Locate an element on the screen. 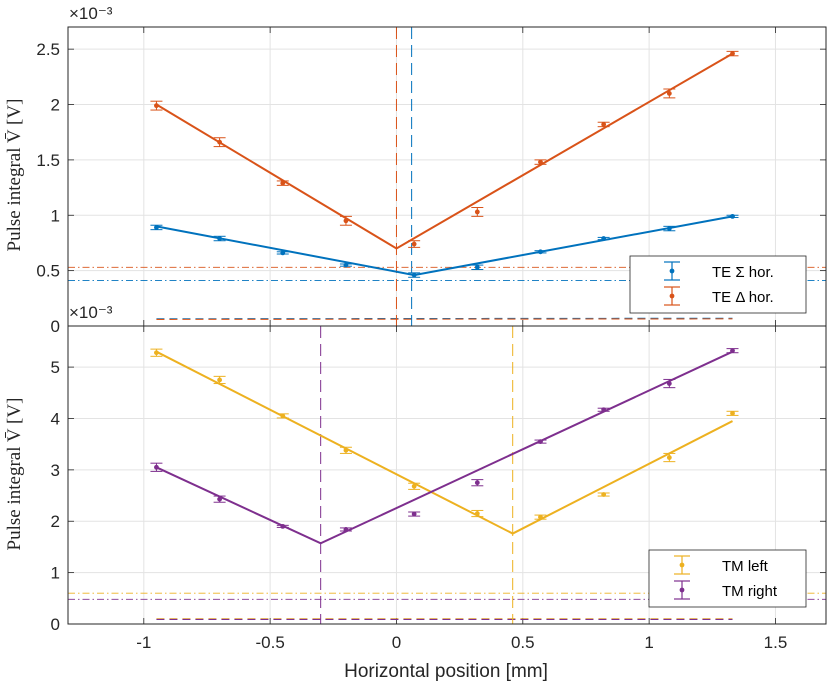  x-tick-label: 0 is located at coordinates (396, 642).